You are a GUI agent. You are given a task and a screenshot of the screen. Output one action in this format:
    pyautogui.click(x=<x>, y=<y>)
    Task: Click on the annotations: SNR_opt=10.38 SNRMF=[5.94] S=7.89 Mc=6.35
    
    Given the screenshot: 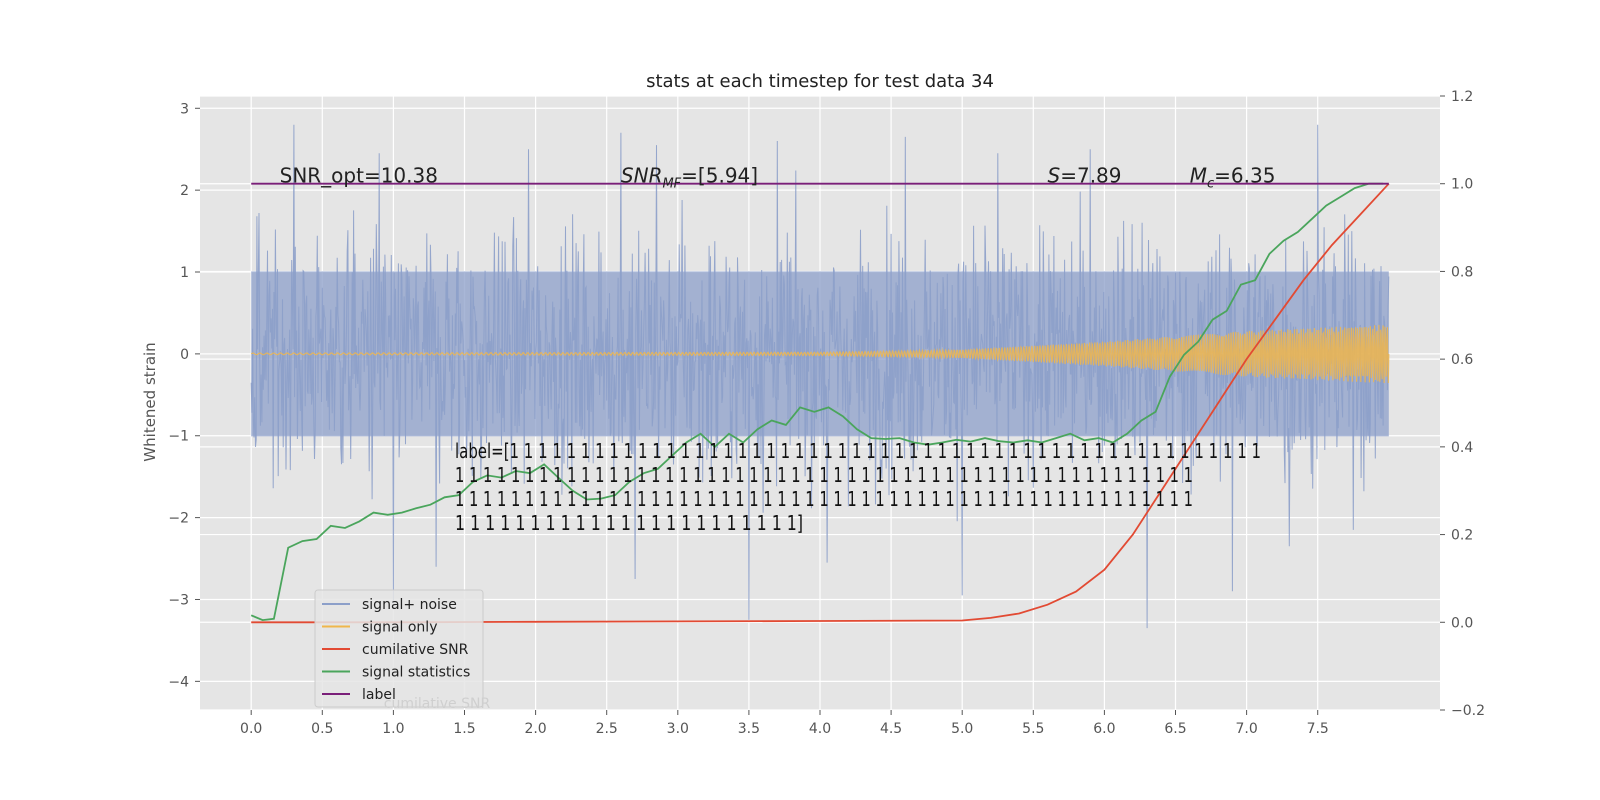 What is the action you would take?
    pyautogui.click(x=778, y=178)
    